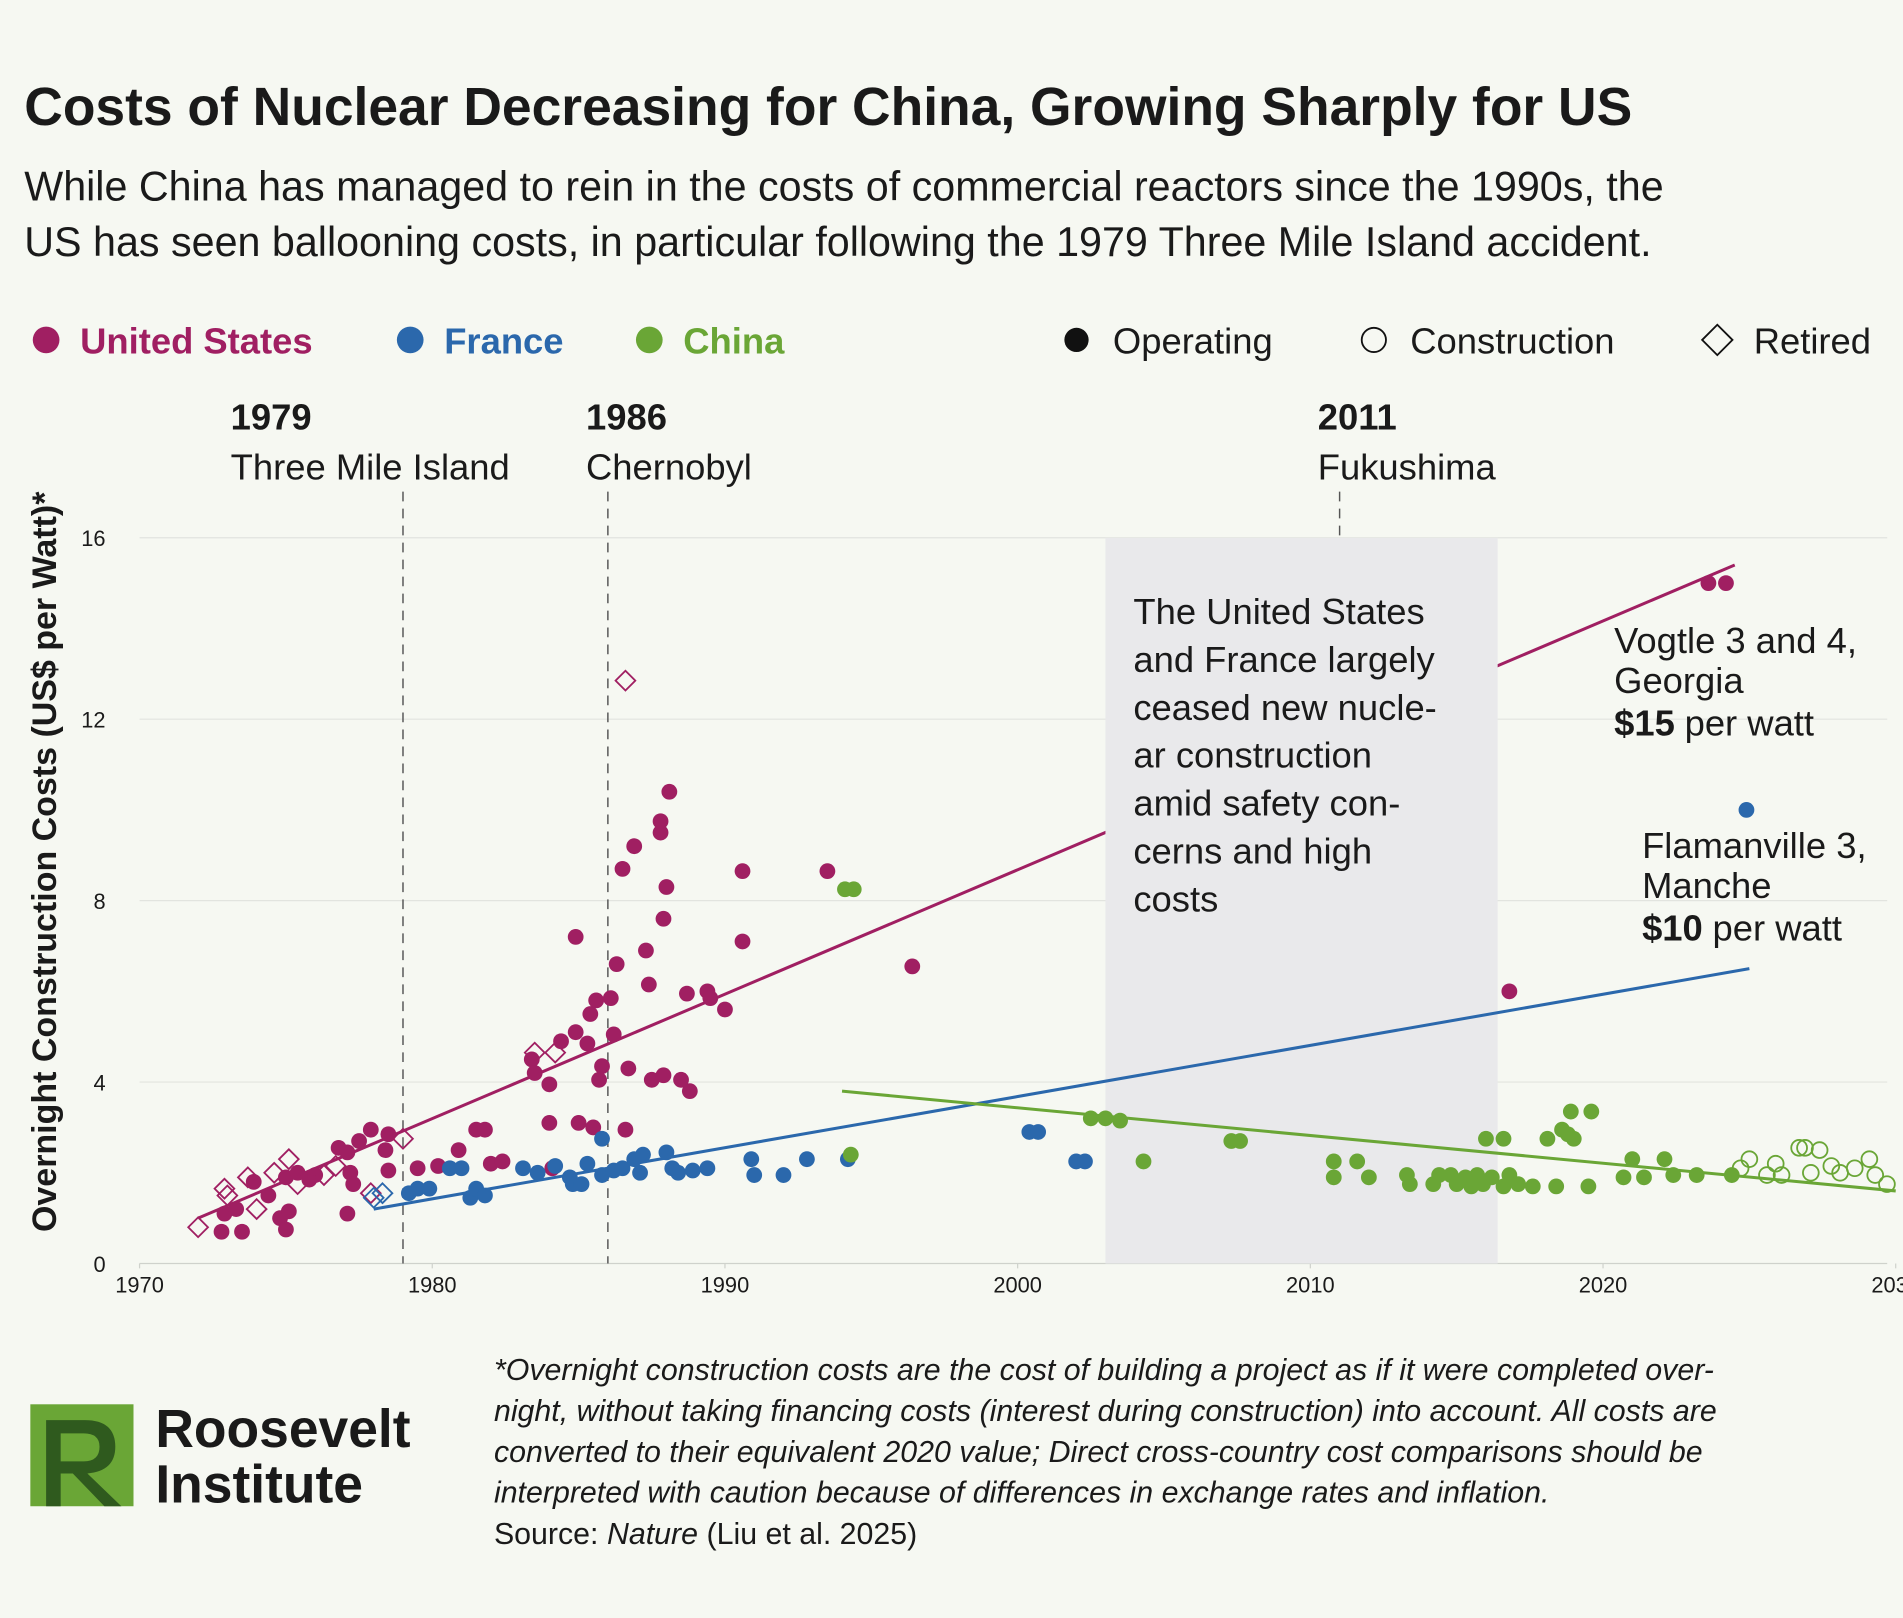 Image resolution: width=1903 pixels, height=1618 pixels. Describe the element at coordinates (1252, 851) in the screenshot. I see `shading-annotation: cerns and high` at that location.